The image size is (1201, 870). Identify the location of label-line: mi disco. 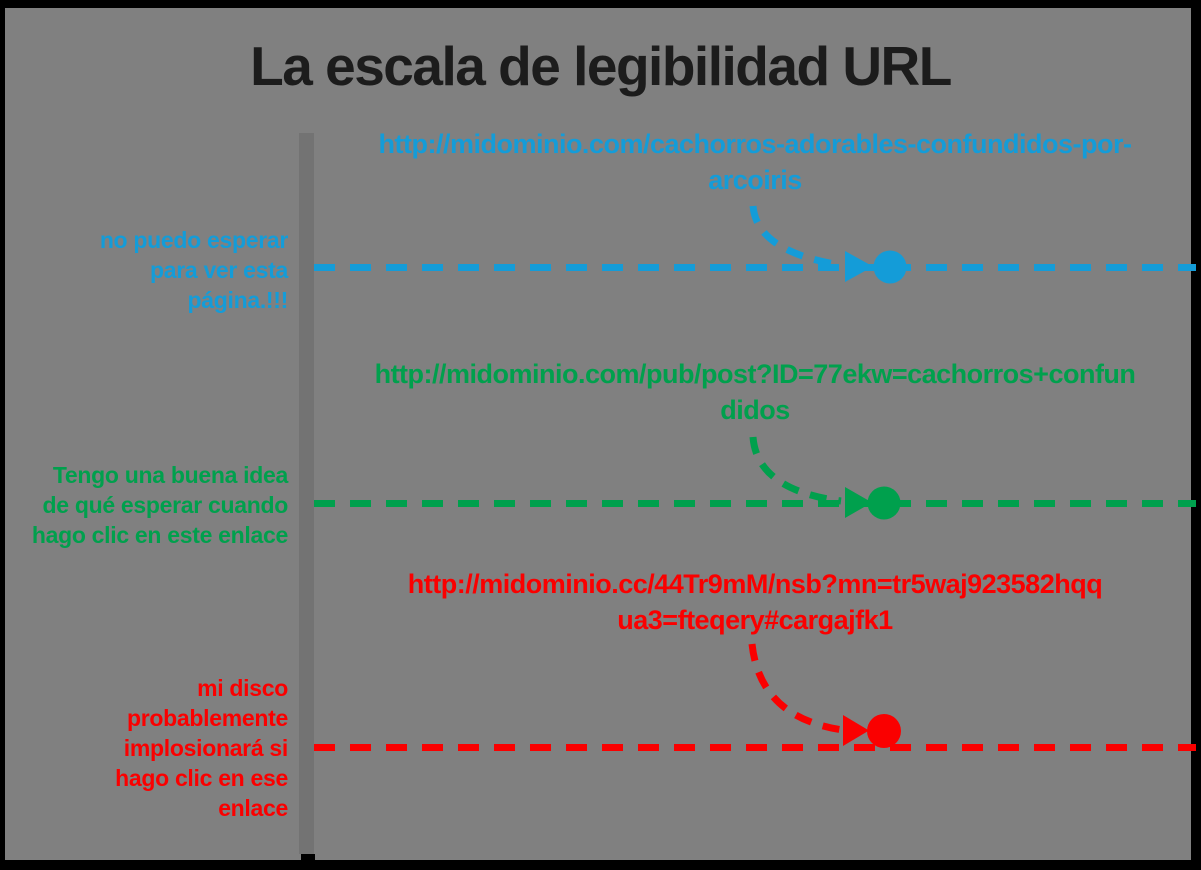
(242, 688).